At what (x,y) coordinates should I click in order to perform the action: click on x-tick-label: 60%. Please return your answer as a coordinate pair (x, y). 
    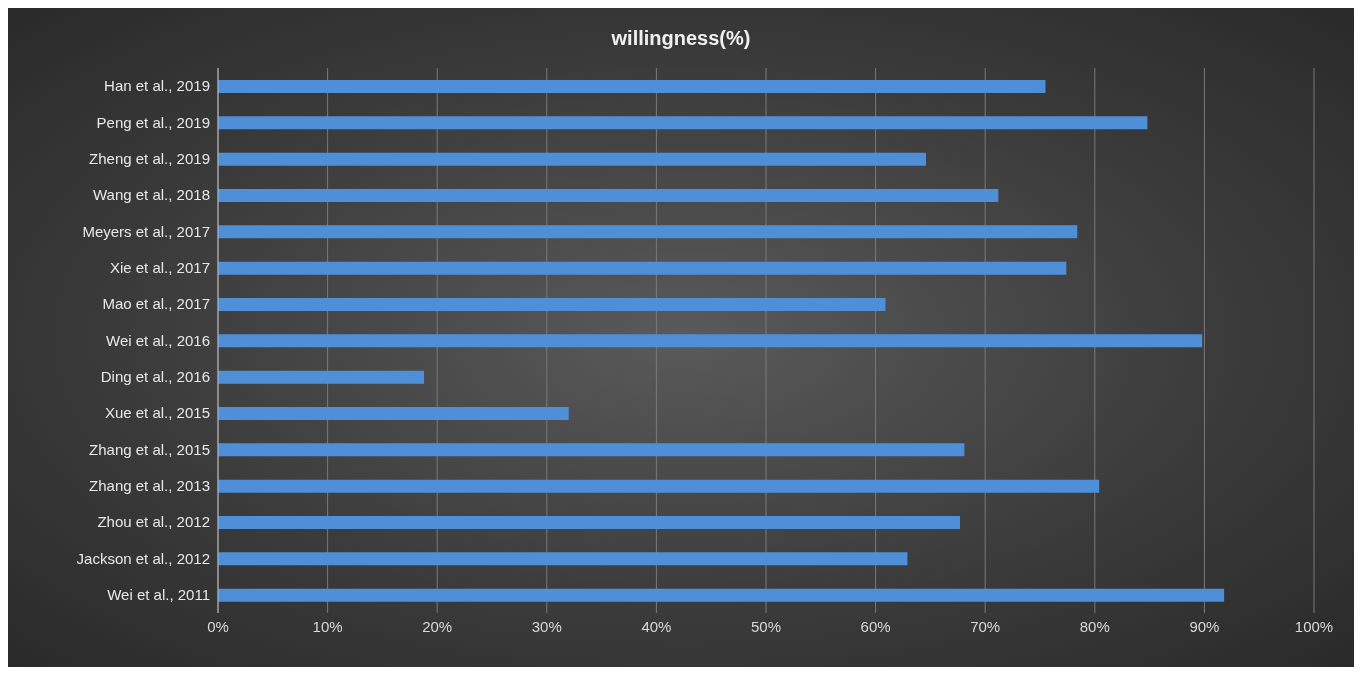
    Looking at the image, I should click on (875, 626).